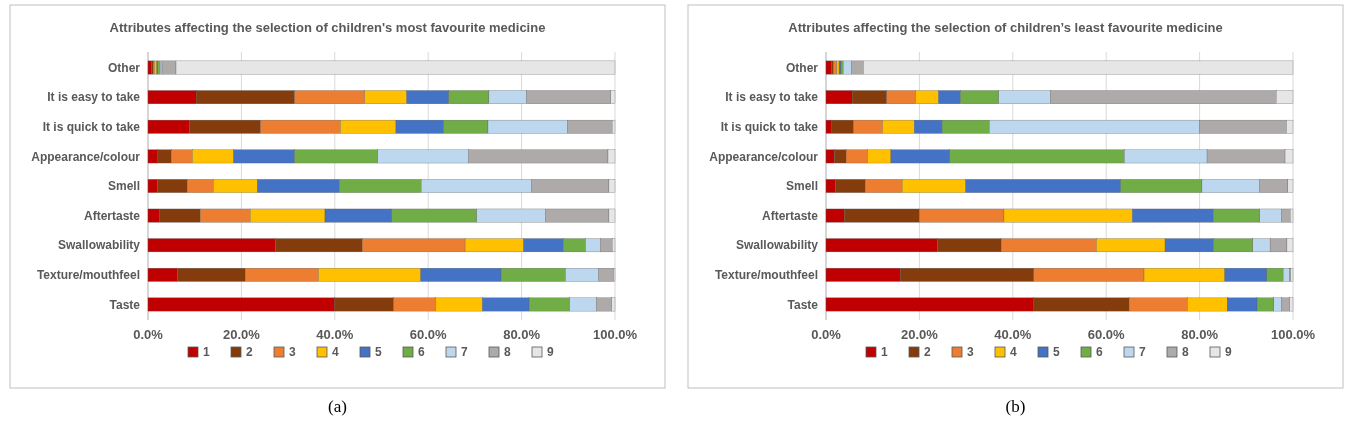 The image size is (1348, 426). Describe the element at coordinates (1015, 406) in the screenshot. I see `text: (b)` at that location.